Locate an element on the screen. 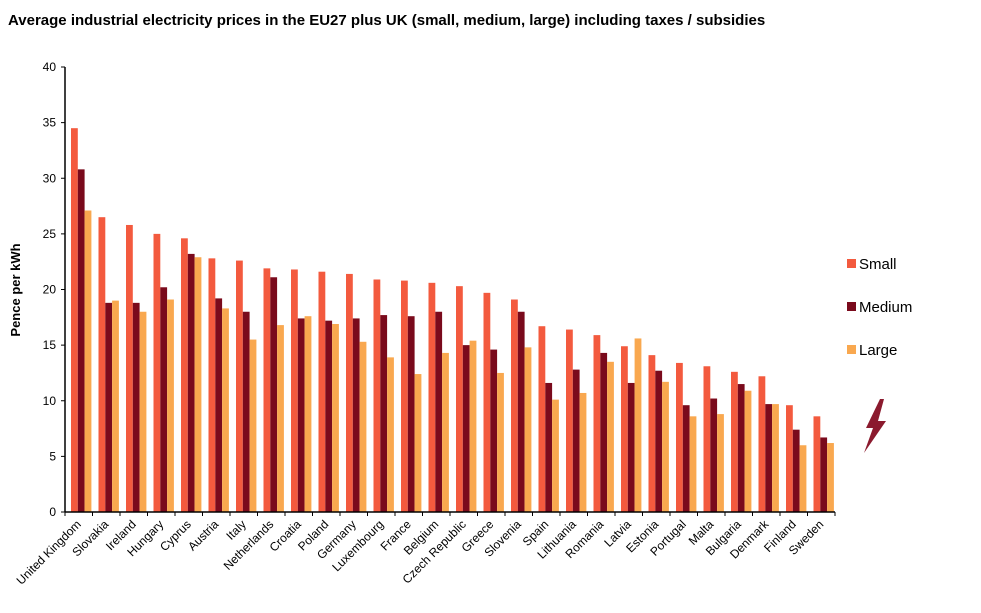  legend: Small Medium Large is located at coordinates (879, 307).